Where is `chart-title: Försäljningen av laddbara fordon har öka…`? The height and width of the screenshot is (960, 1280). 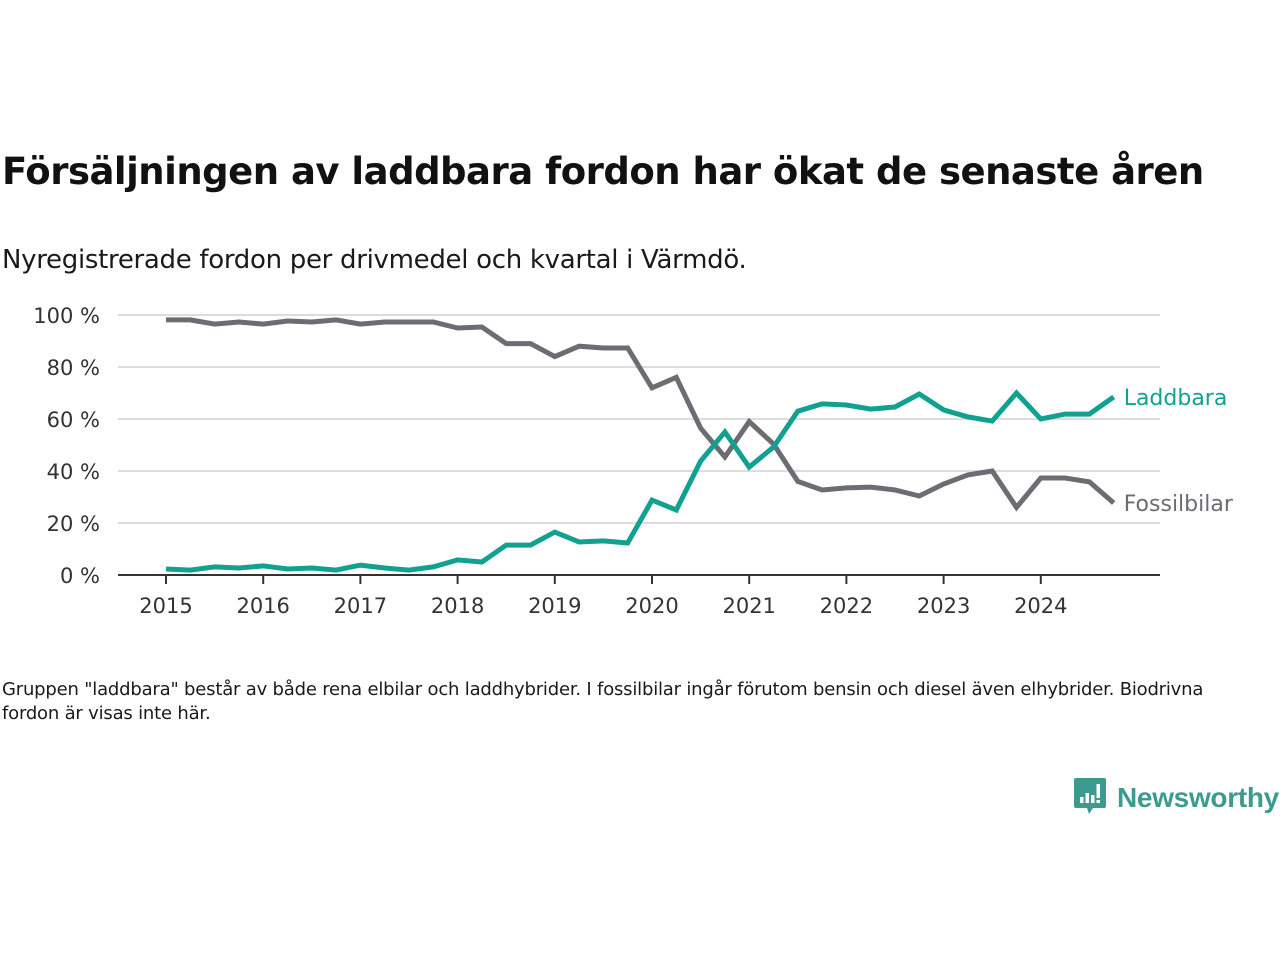 chart-title: Försäljningen av laddbara fordon har öka… is located at coordinates (603, 171).